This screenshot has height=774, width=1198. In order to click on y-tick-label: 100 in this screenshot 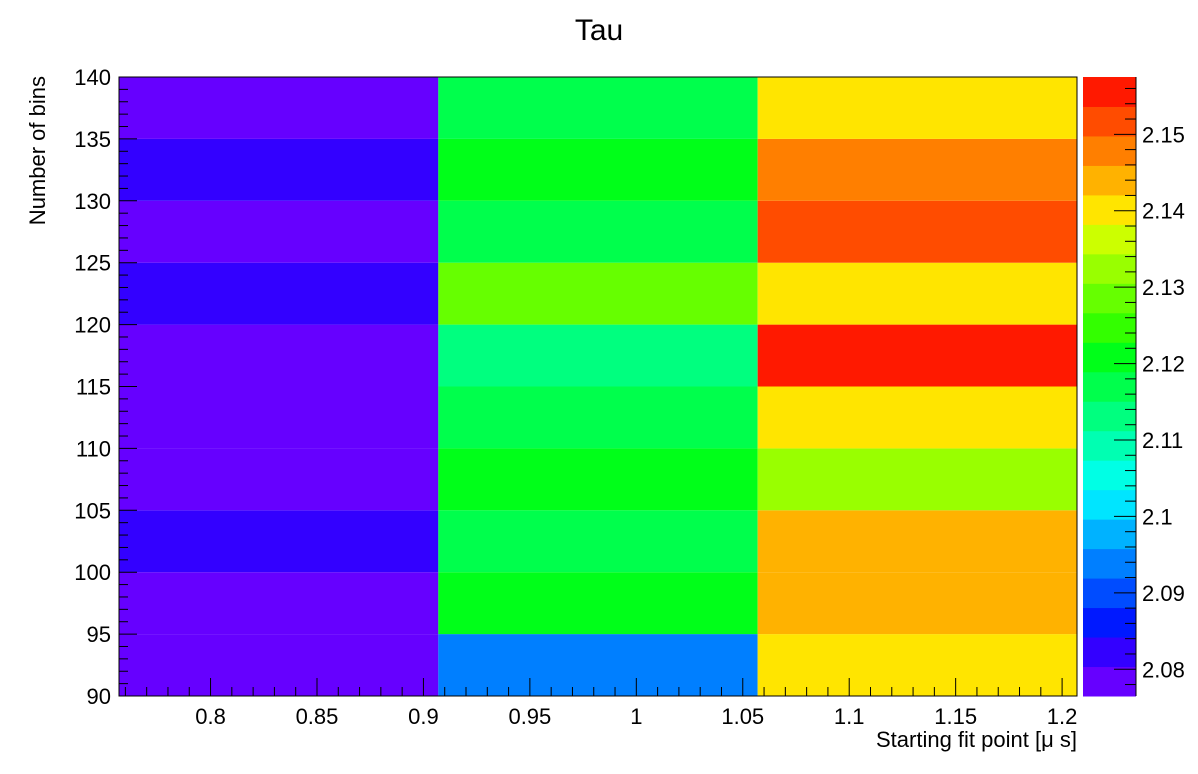, I will do `click(92, 572)`.